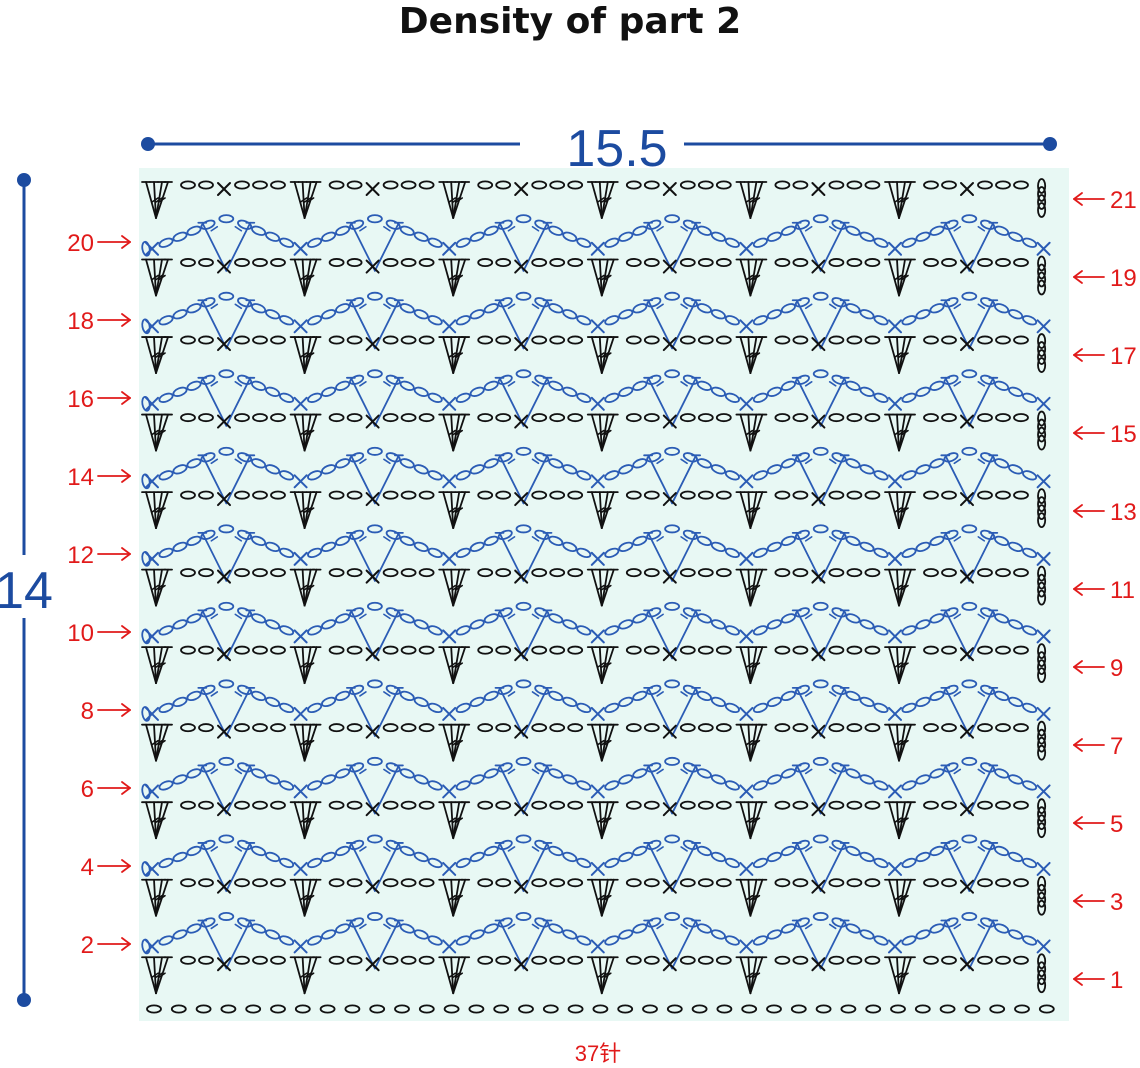 This screenshot has height=1068, width=1140. What do you see at coordinates (616, 149) in the screenshot?
I see `width-label: 15.5` at bounding box center [616, 149].